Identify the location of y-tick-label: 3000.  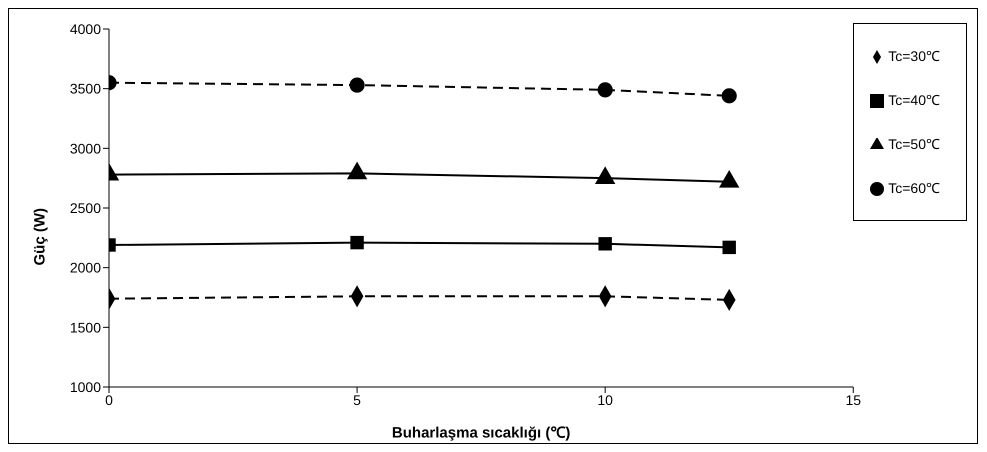
(86, 148).